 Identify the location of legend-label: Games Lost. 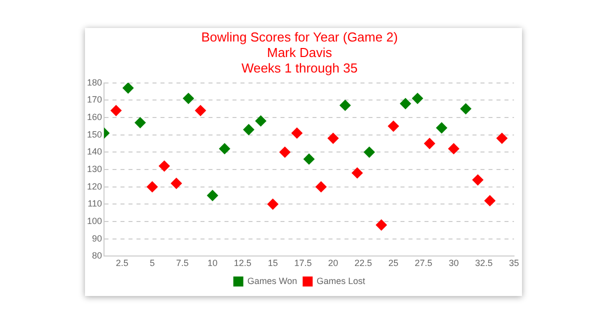
(341, 281).